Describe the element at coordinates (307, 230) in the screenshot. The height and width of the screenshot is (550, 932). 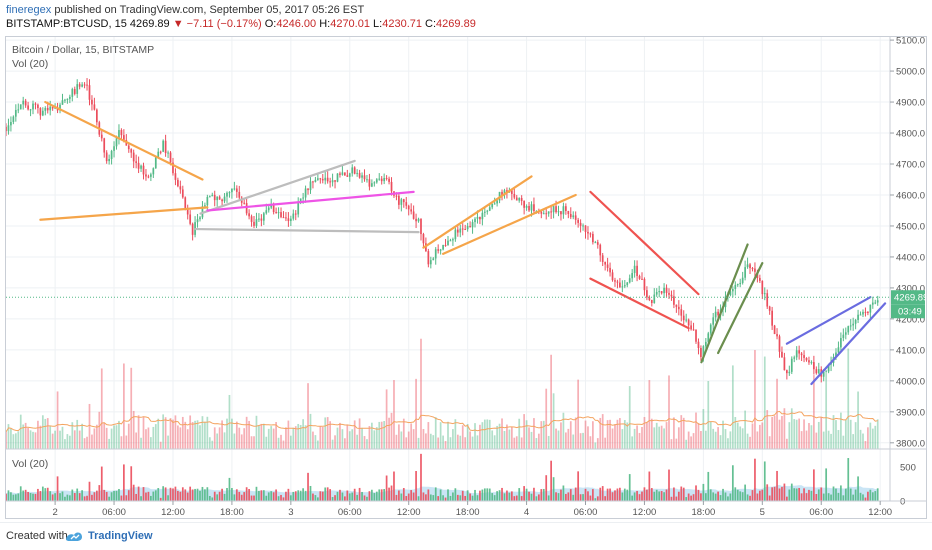
I see `trendline` at that location.